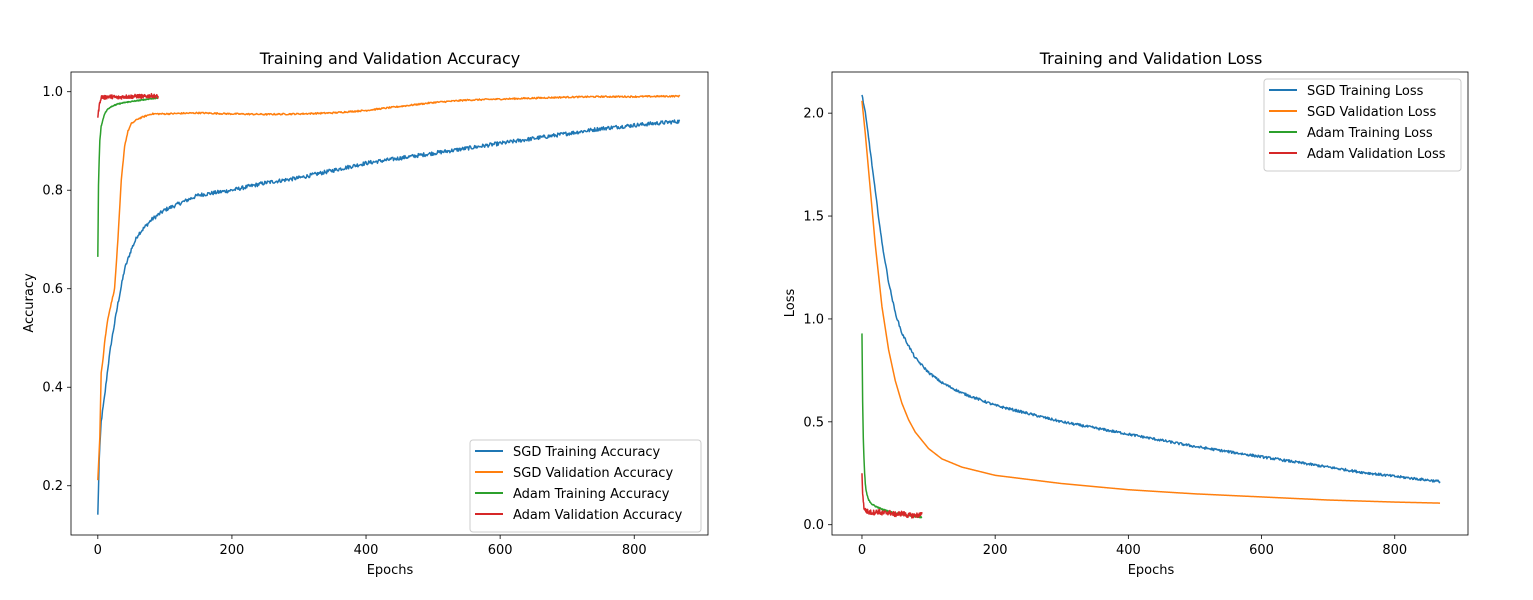 Image resolution: width=1533 pixels, height=600 pixels. Describe the element at coordinates (366, 550) in the screenshot. I see `accuracy-x-tick-label: 400` at that location.